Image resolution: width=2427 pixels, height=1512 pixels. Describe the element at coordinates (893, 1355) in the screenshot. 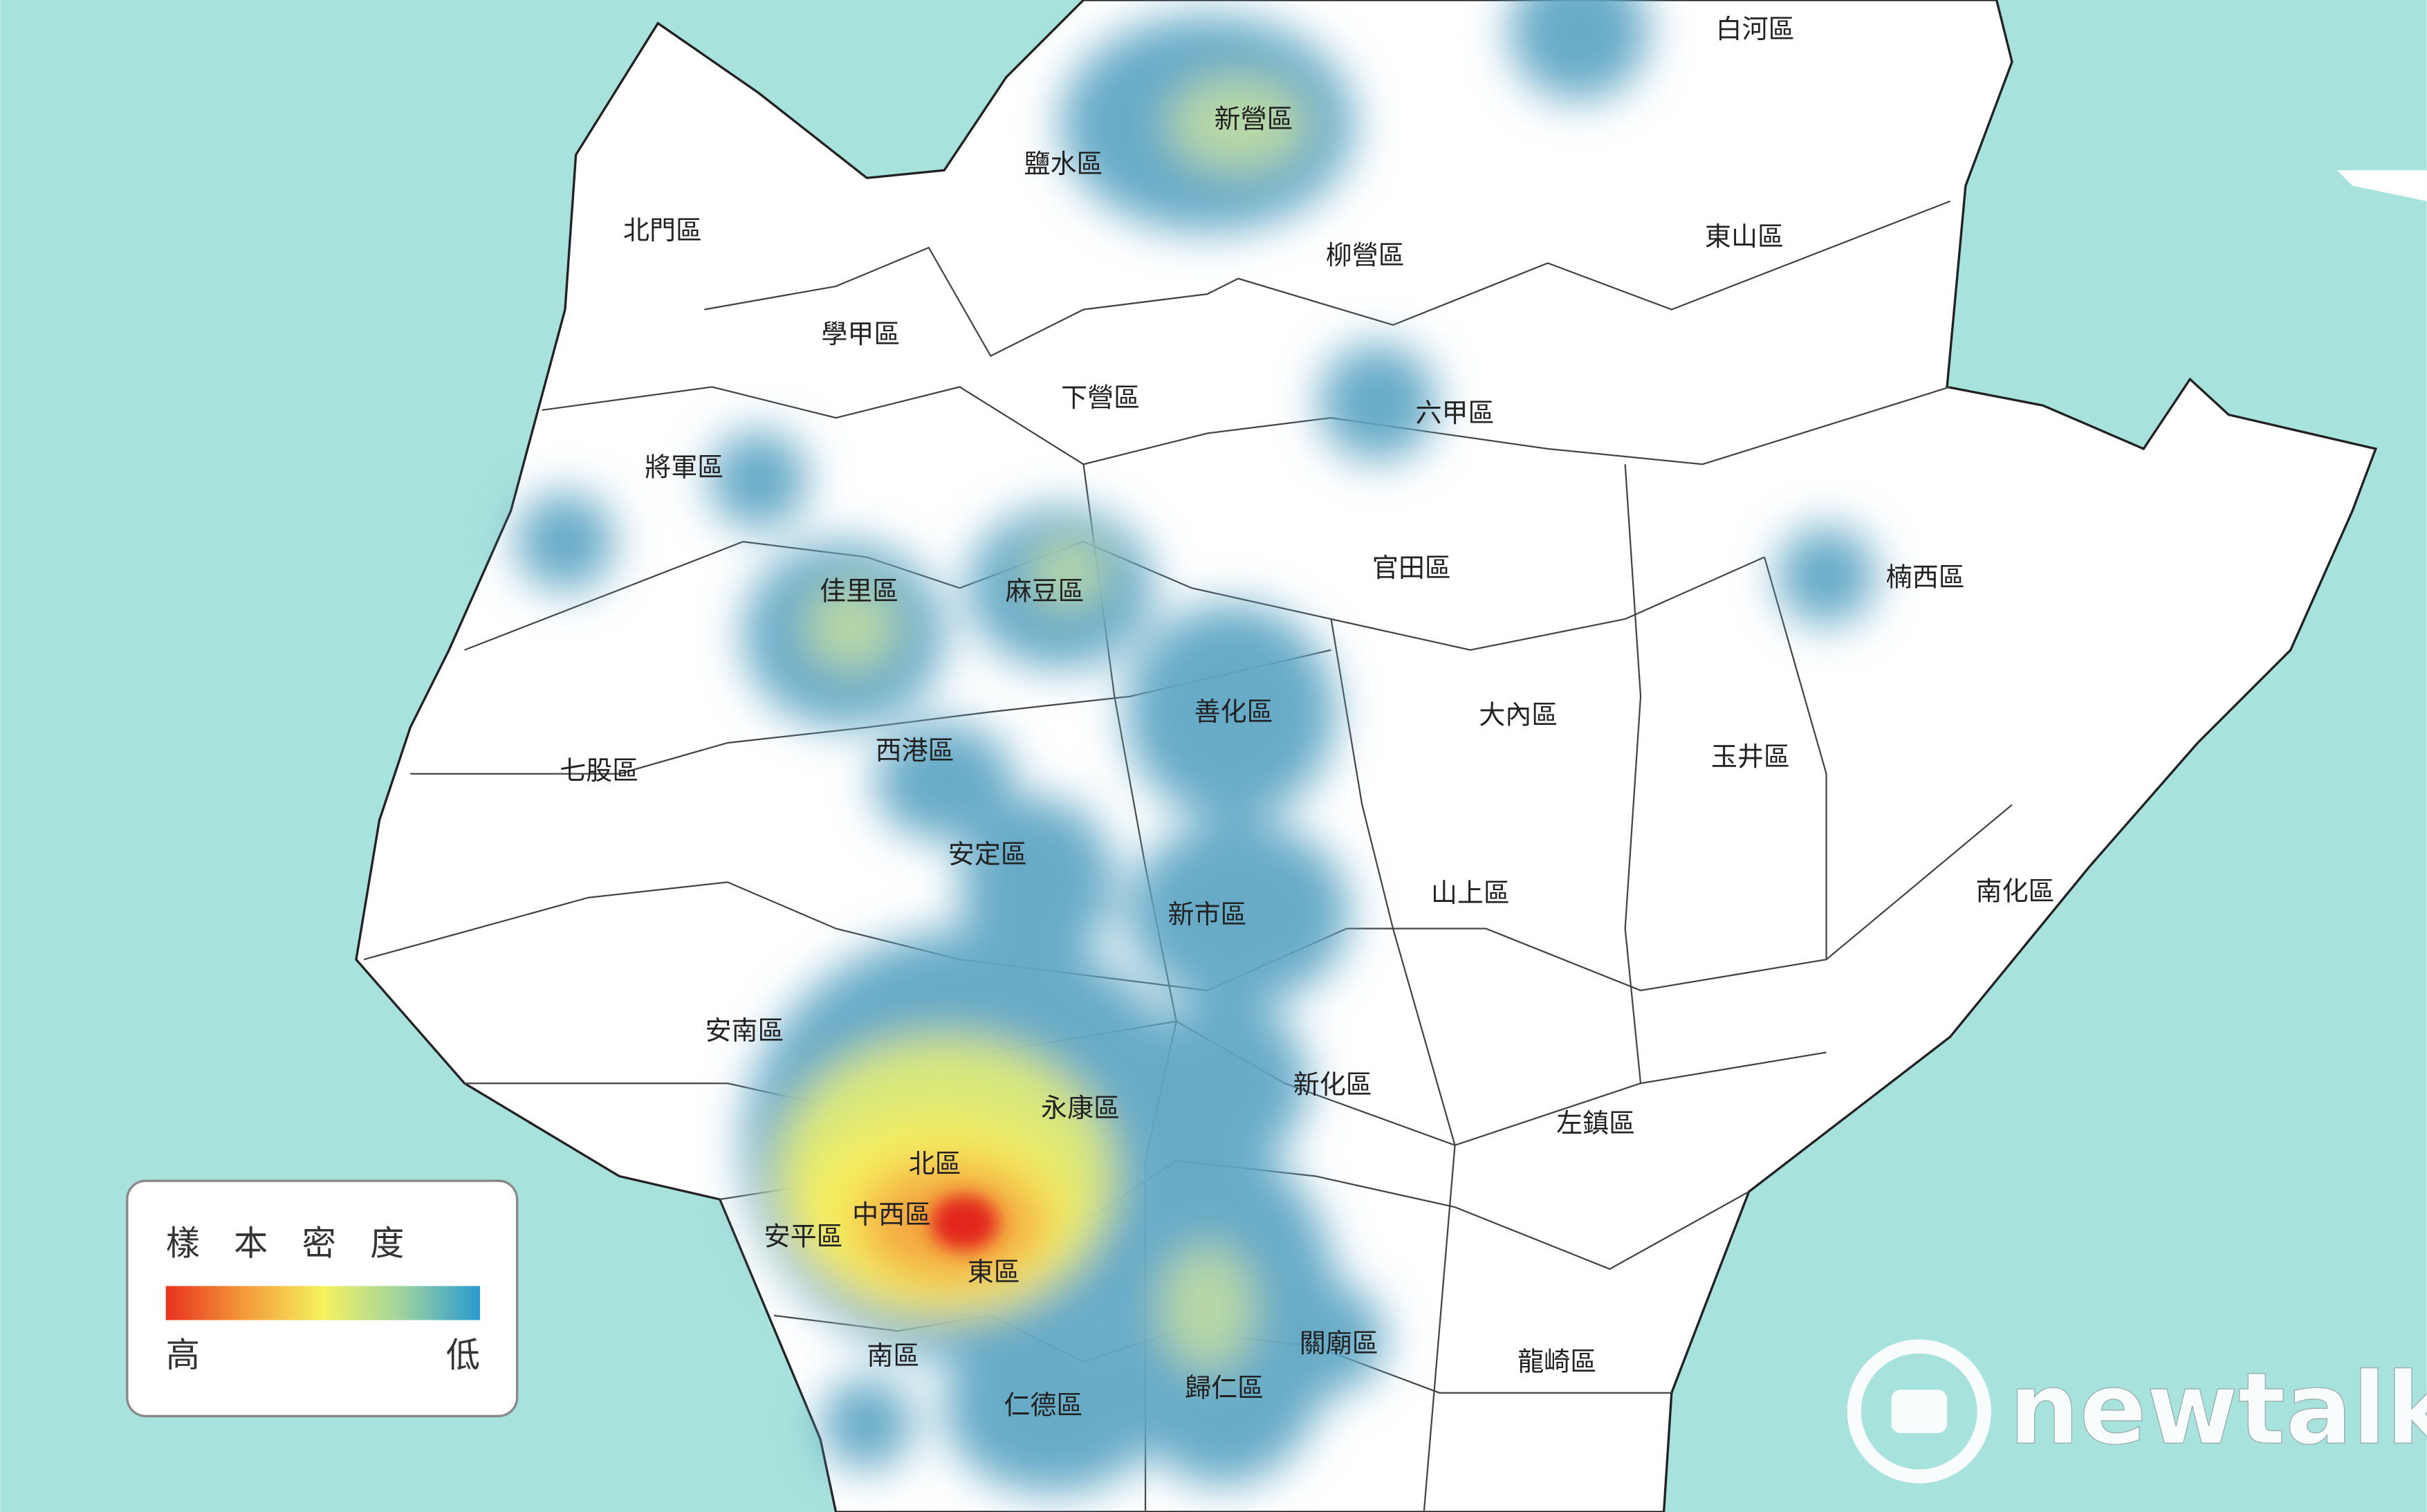

I see `district-label: 南區` at that location.